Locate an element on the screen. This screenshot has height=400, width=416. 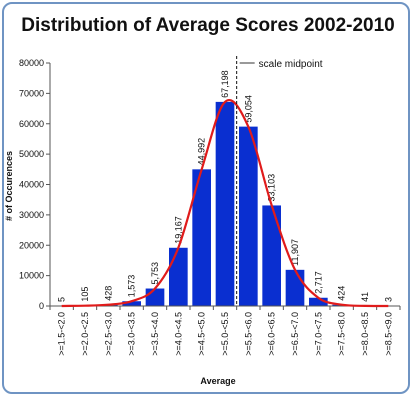
x-tick-label: >=8.5-<9.0 is located at coordinates (388, 334).